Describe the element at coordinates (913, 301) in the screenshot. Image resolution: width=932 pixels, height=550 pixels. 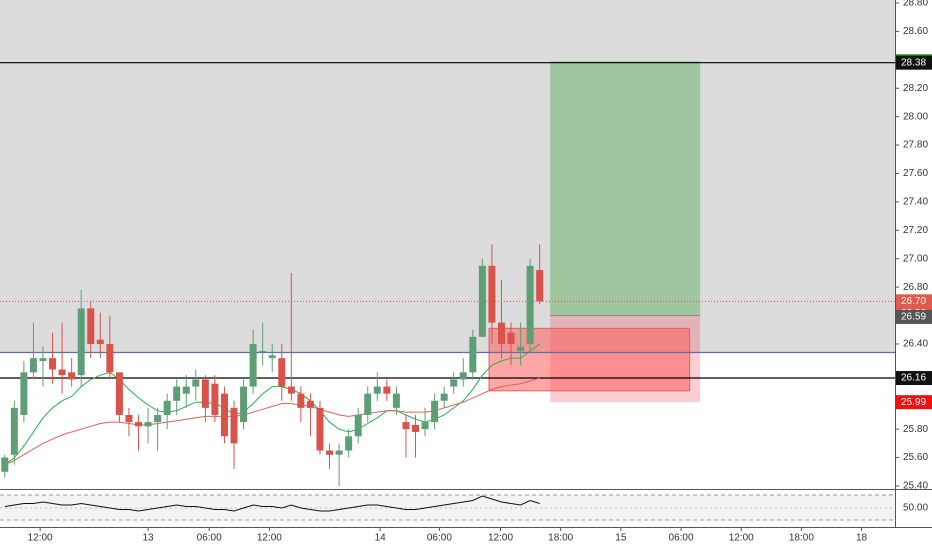
I see `price-label: 26.70` at that location.